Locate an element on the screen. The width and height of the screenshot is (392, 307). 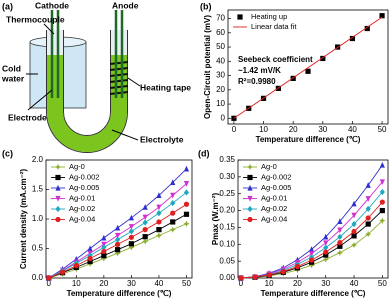
y-tick-label: 0.35 is located at coordinates (227, 159).